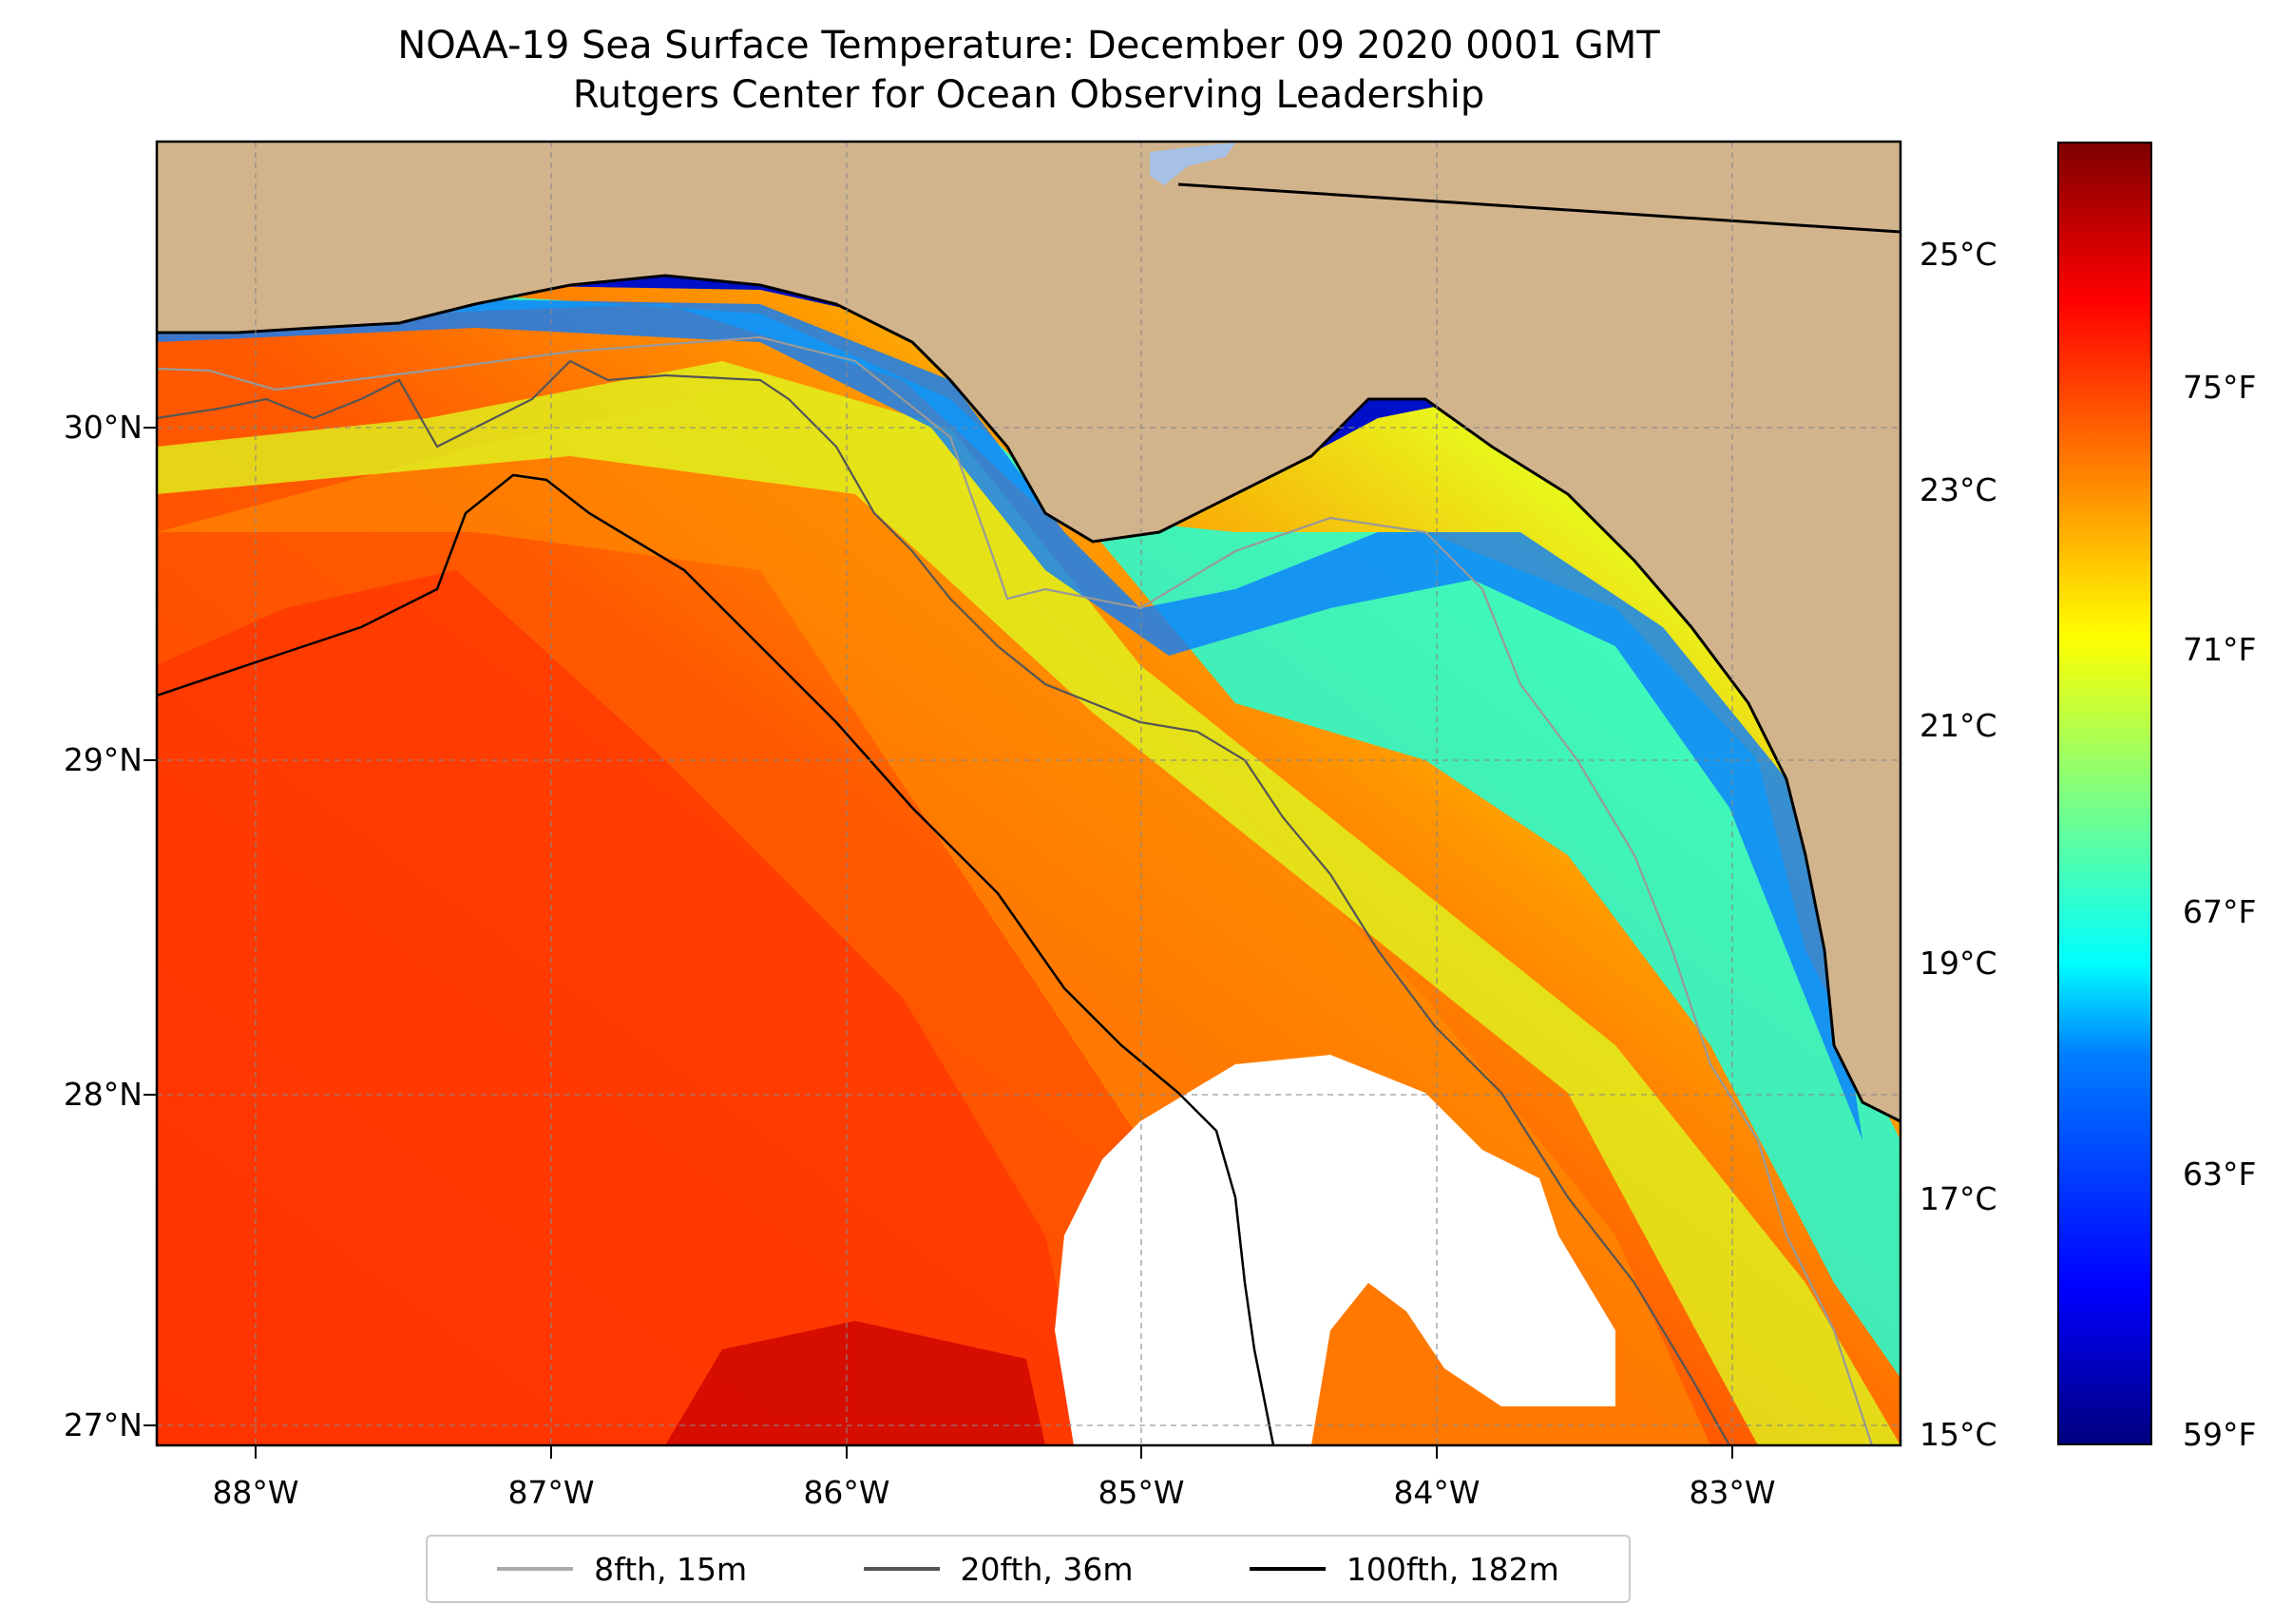  Describe the element at coordinates (1287, 1569) in the screenshot. I see `legend-swatch-100fth` at that location.